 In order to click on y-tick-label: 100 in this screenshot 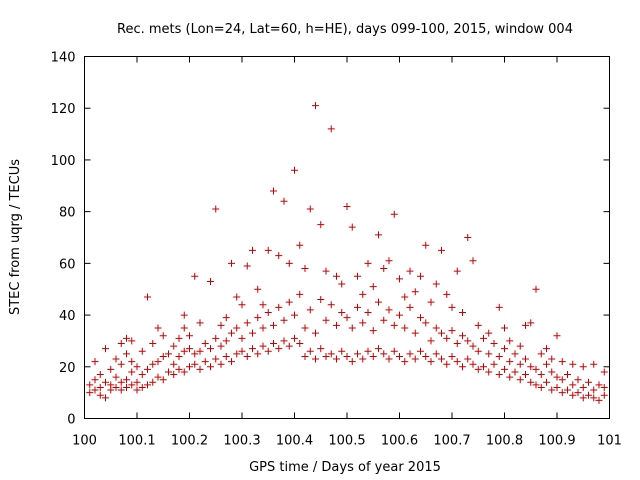, I will do `click(63, 161)`.